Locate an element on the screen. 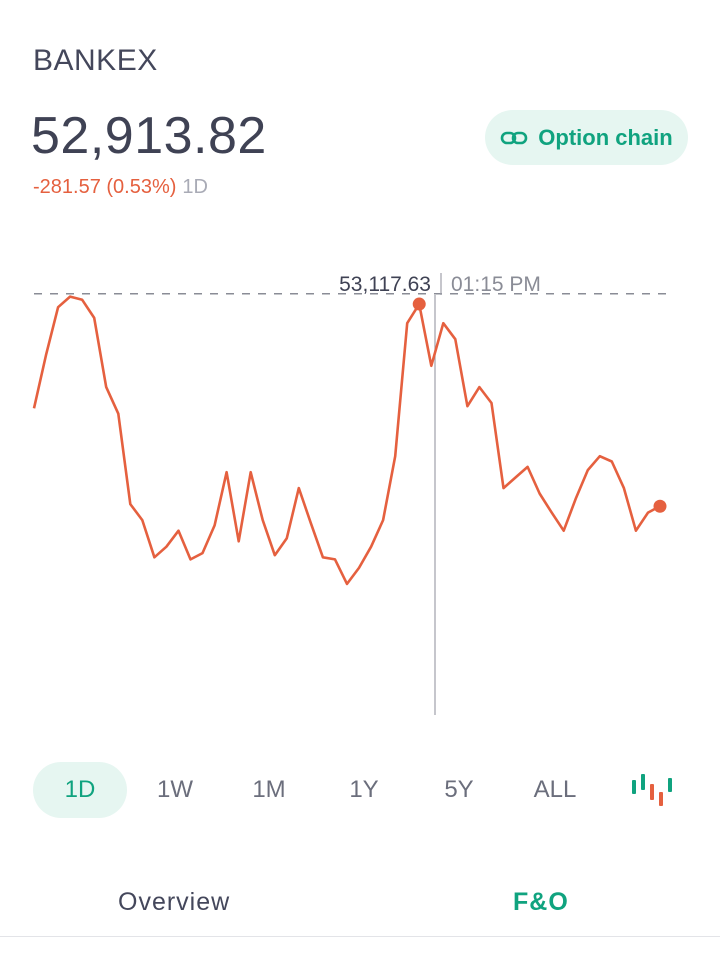 Image resolution: width=720 pixels, height=960 pixels. range-tab-1y: 1Y is located at coordinates (364, 789).